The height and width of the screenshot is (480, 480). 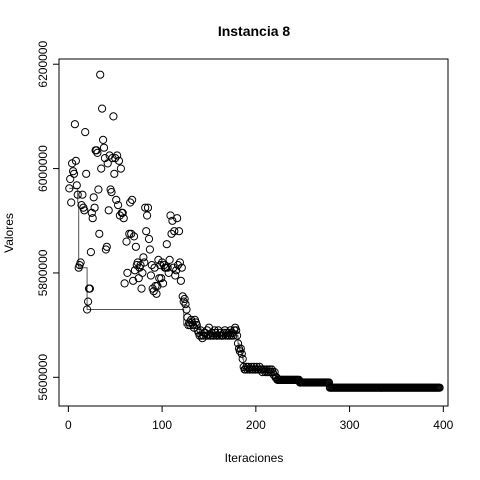 What do you see at coordinates (254, 458) in the screenshot?
I see `x-axis-label: Iteraciones` at bounding box center [254, 458].